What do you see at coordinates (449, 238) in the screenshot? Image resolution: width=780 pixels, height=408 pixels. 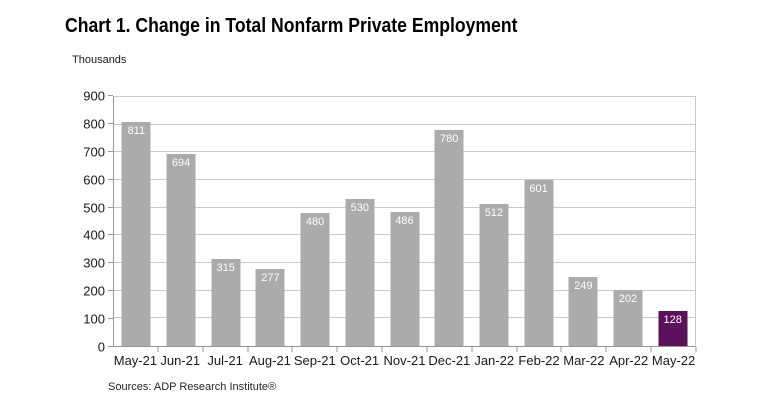 I see `bar-dec-21: 780` at bounding box center [449, 238].